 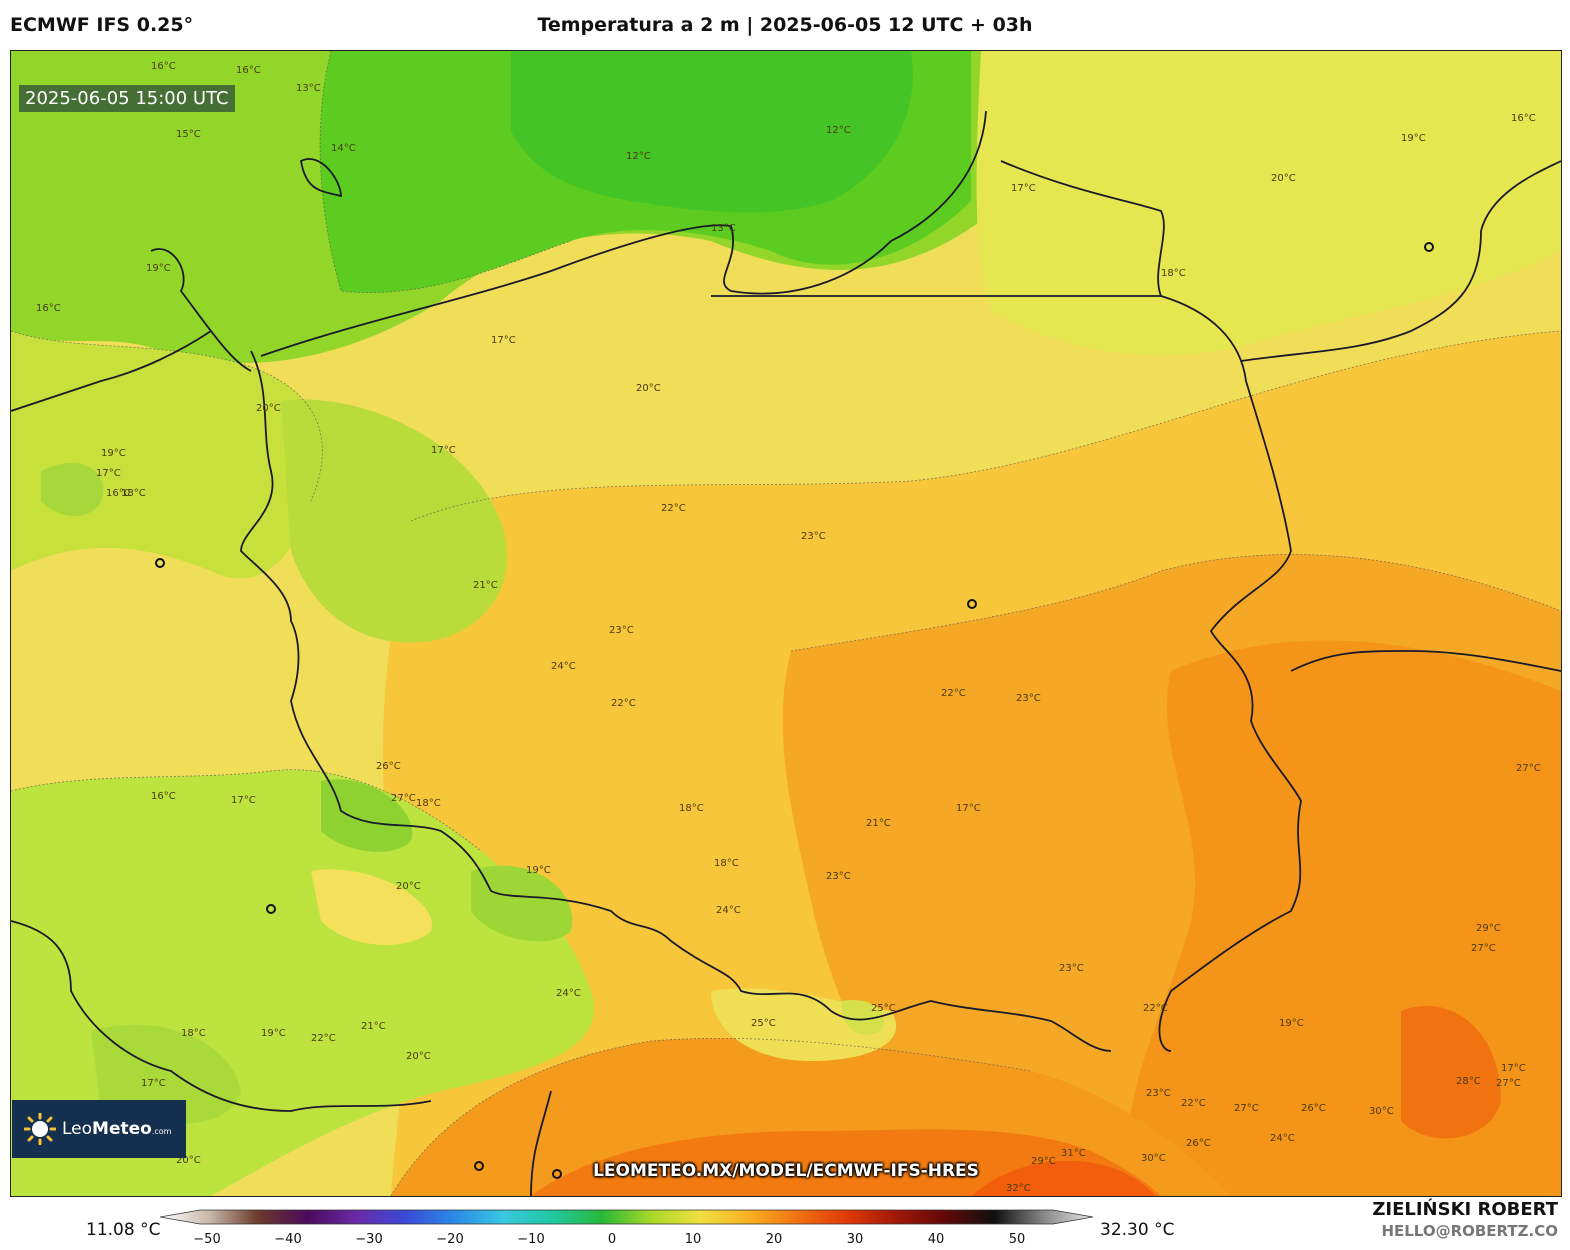 I want to click on colorbar-tick-label: 10, so click(x=693, y=1239).